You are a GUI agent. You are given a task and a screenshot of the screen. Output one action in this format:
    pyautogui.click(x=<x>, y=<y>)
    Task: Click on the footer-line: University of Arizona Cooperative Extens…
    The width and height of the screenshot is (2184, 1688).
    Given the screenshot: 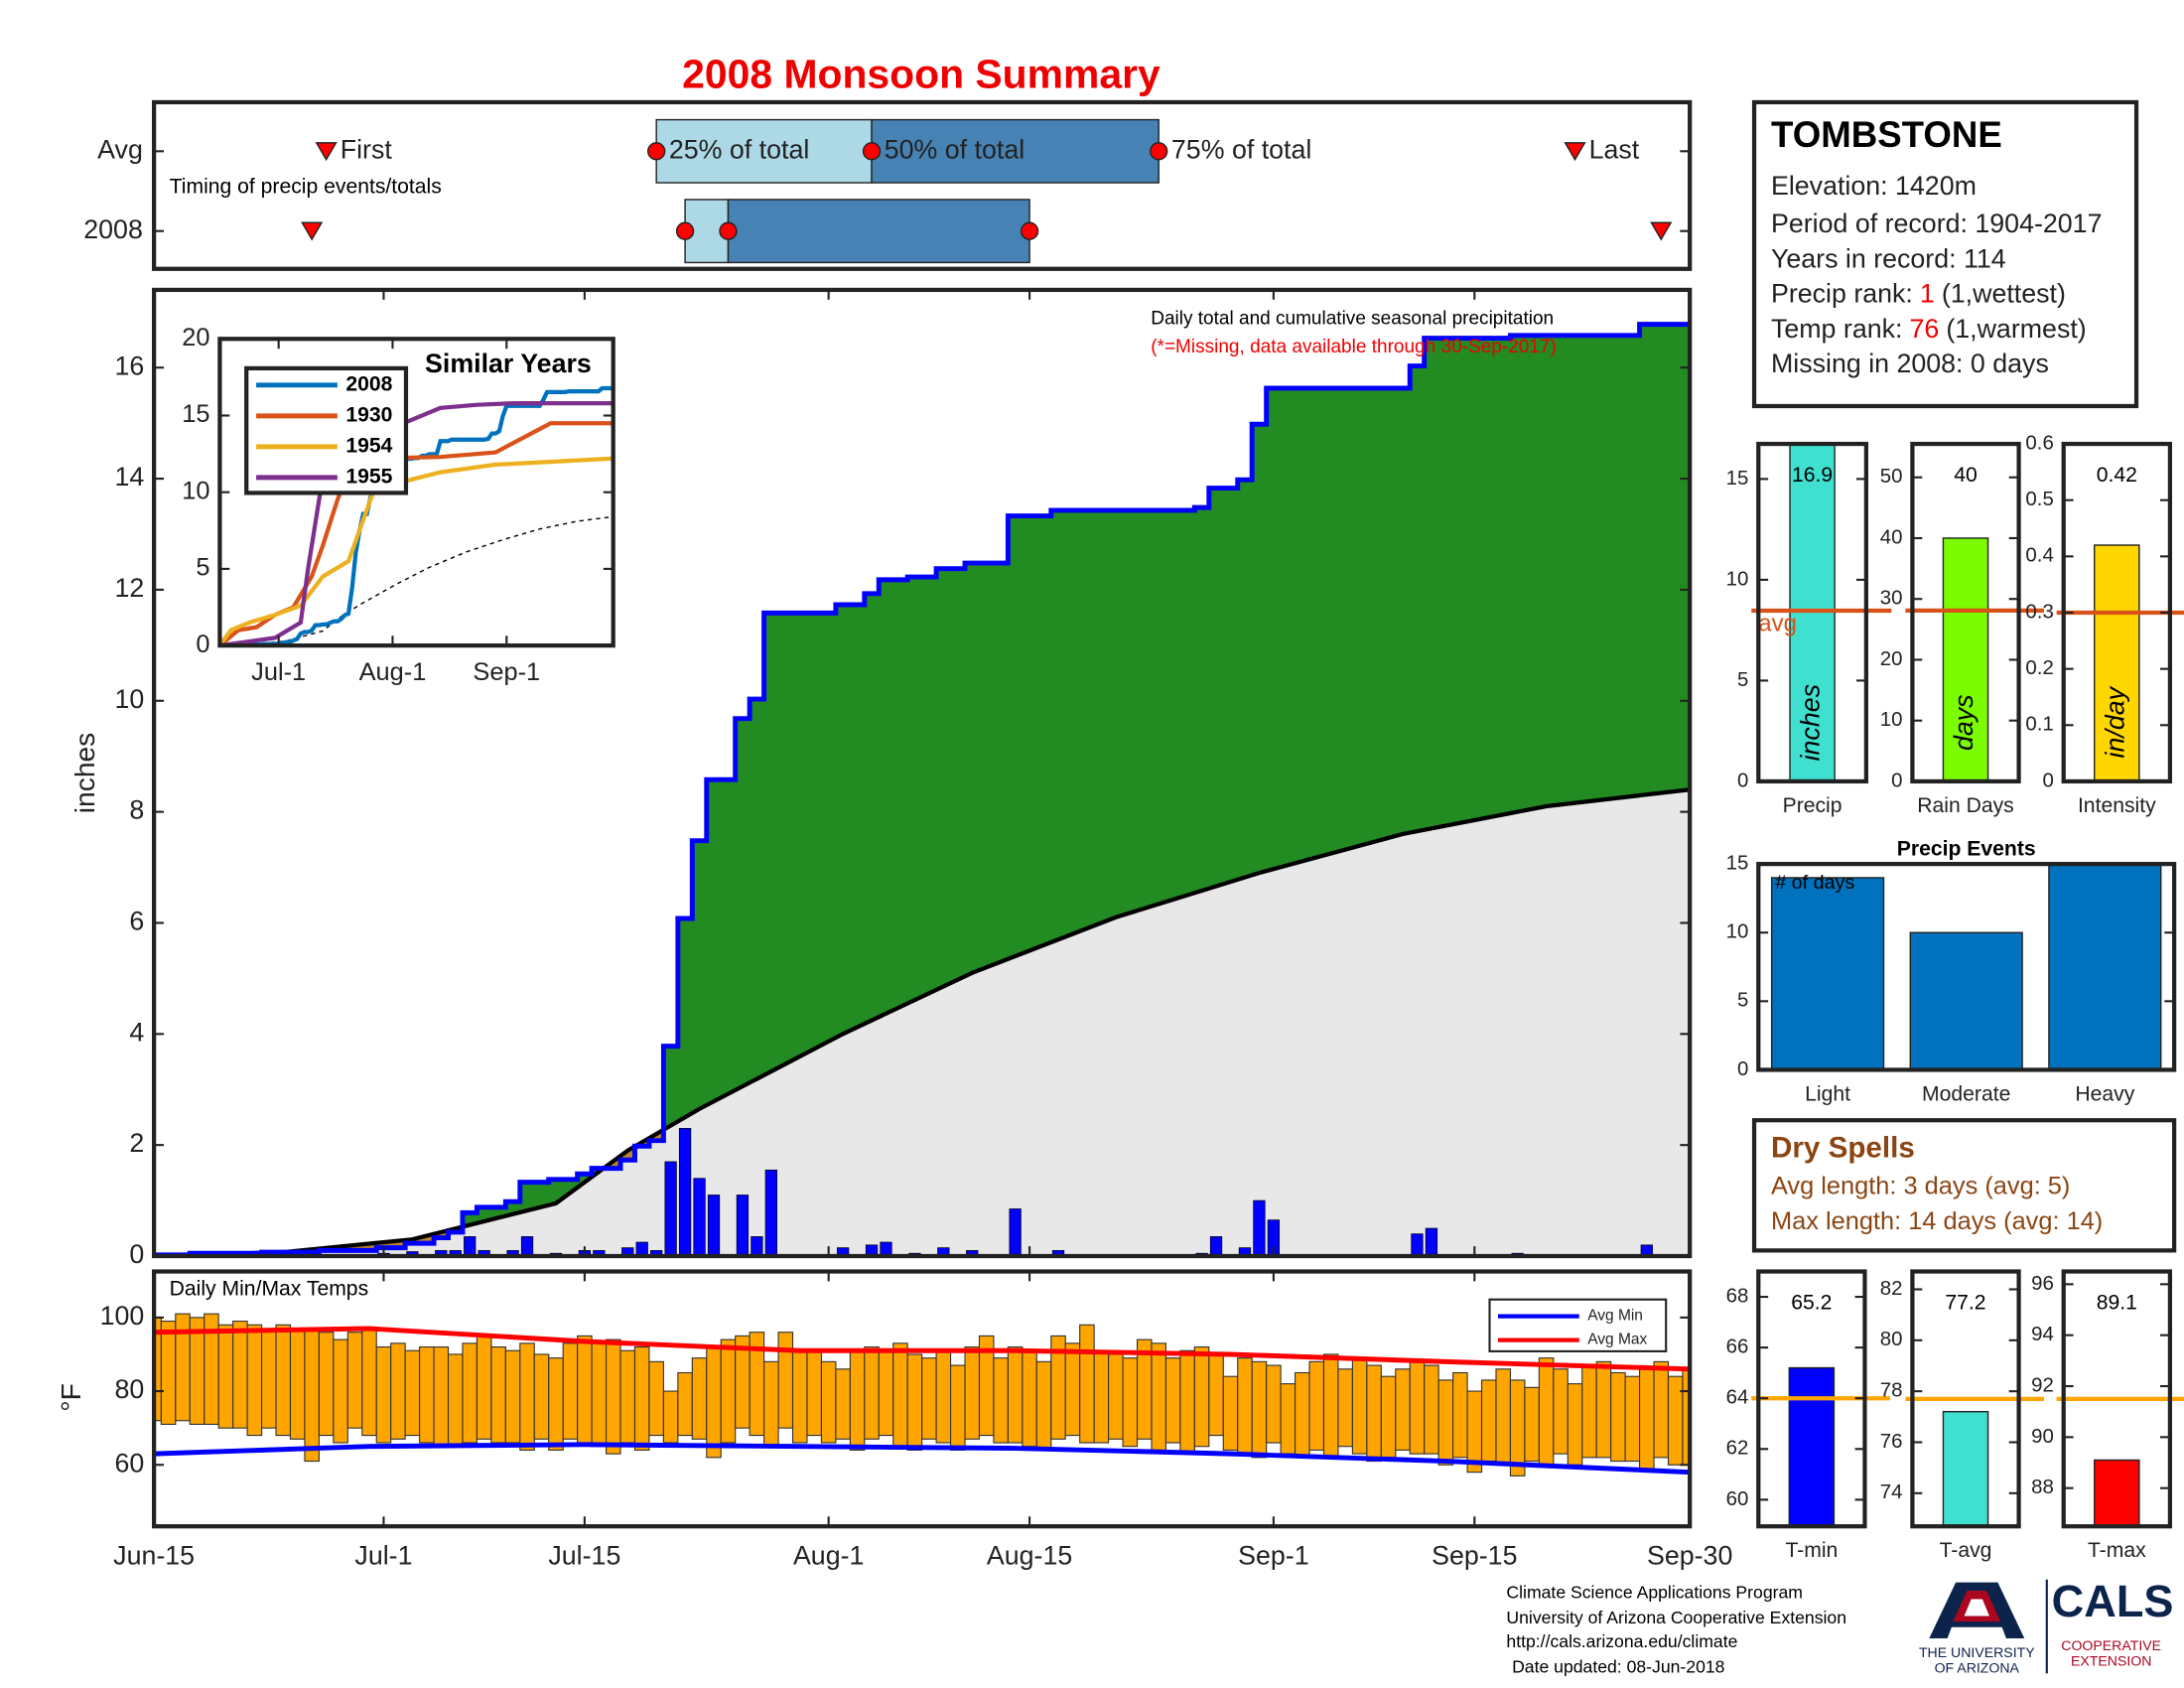 What is the action you would take?
    pyautogui.click(x=1676, y=1617)
    